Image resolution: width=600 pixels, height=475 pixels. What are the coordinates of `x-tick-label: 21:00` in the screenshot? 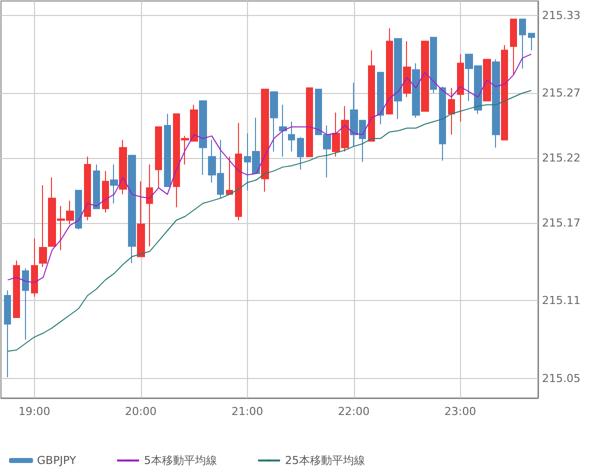 It's located at (247, 411).